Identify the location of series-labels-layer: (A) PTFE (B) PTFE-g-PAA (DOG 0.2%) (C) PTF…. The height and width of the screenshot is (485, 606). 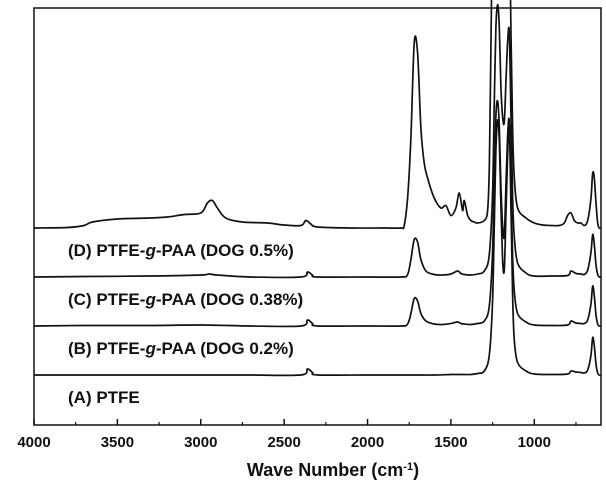
(185, 324).